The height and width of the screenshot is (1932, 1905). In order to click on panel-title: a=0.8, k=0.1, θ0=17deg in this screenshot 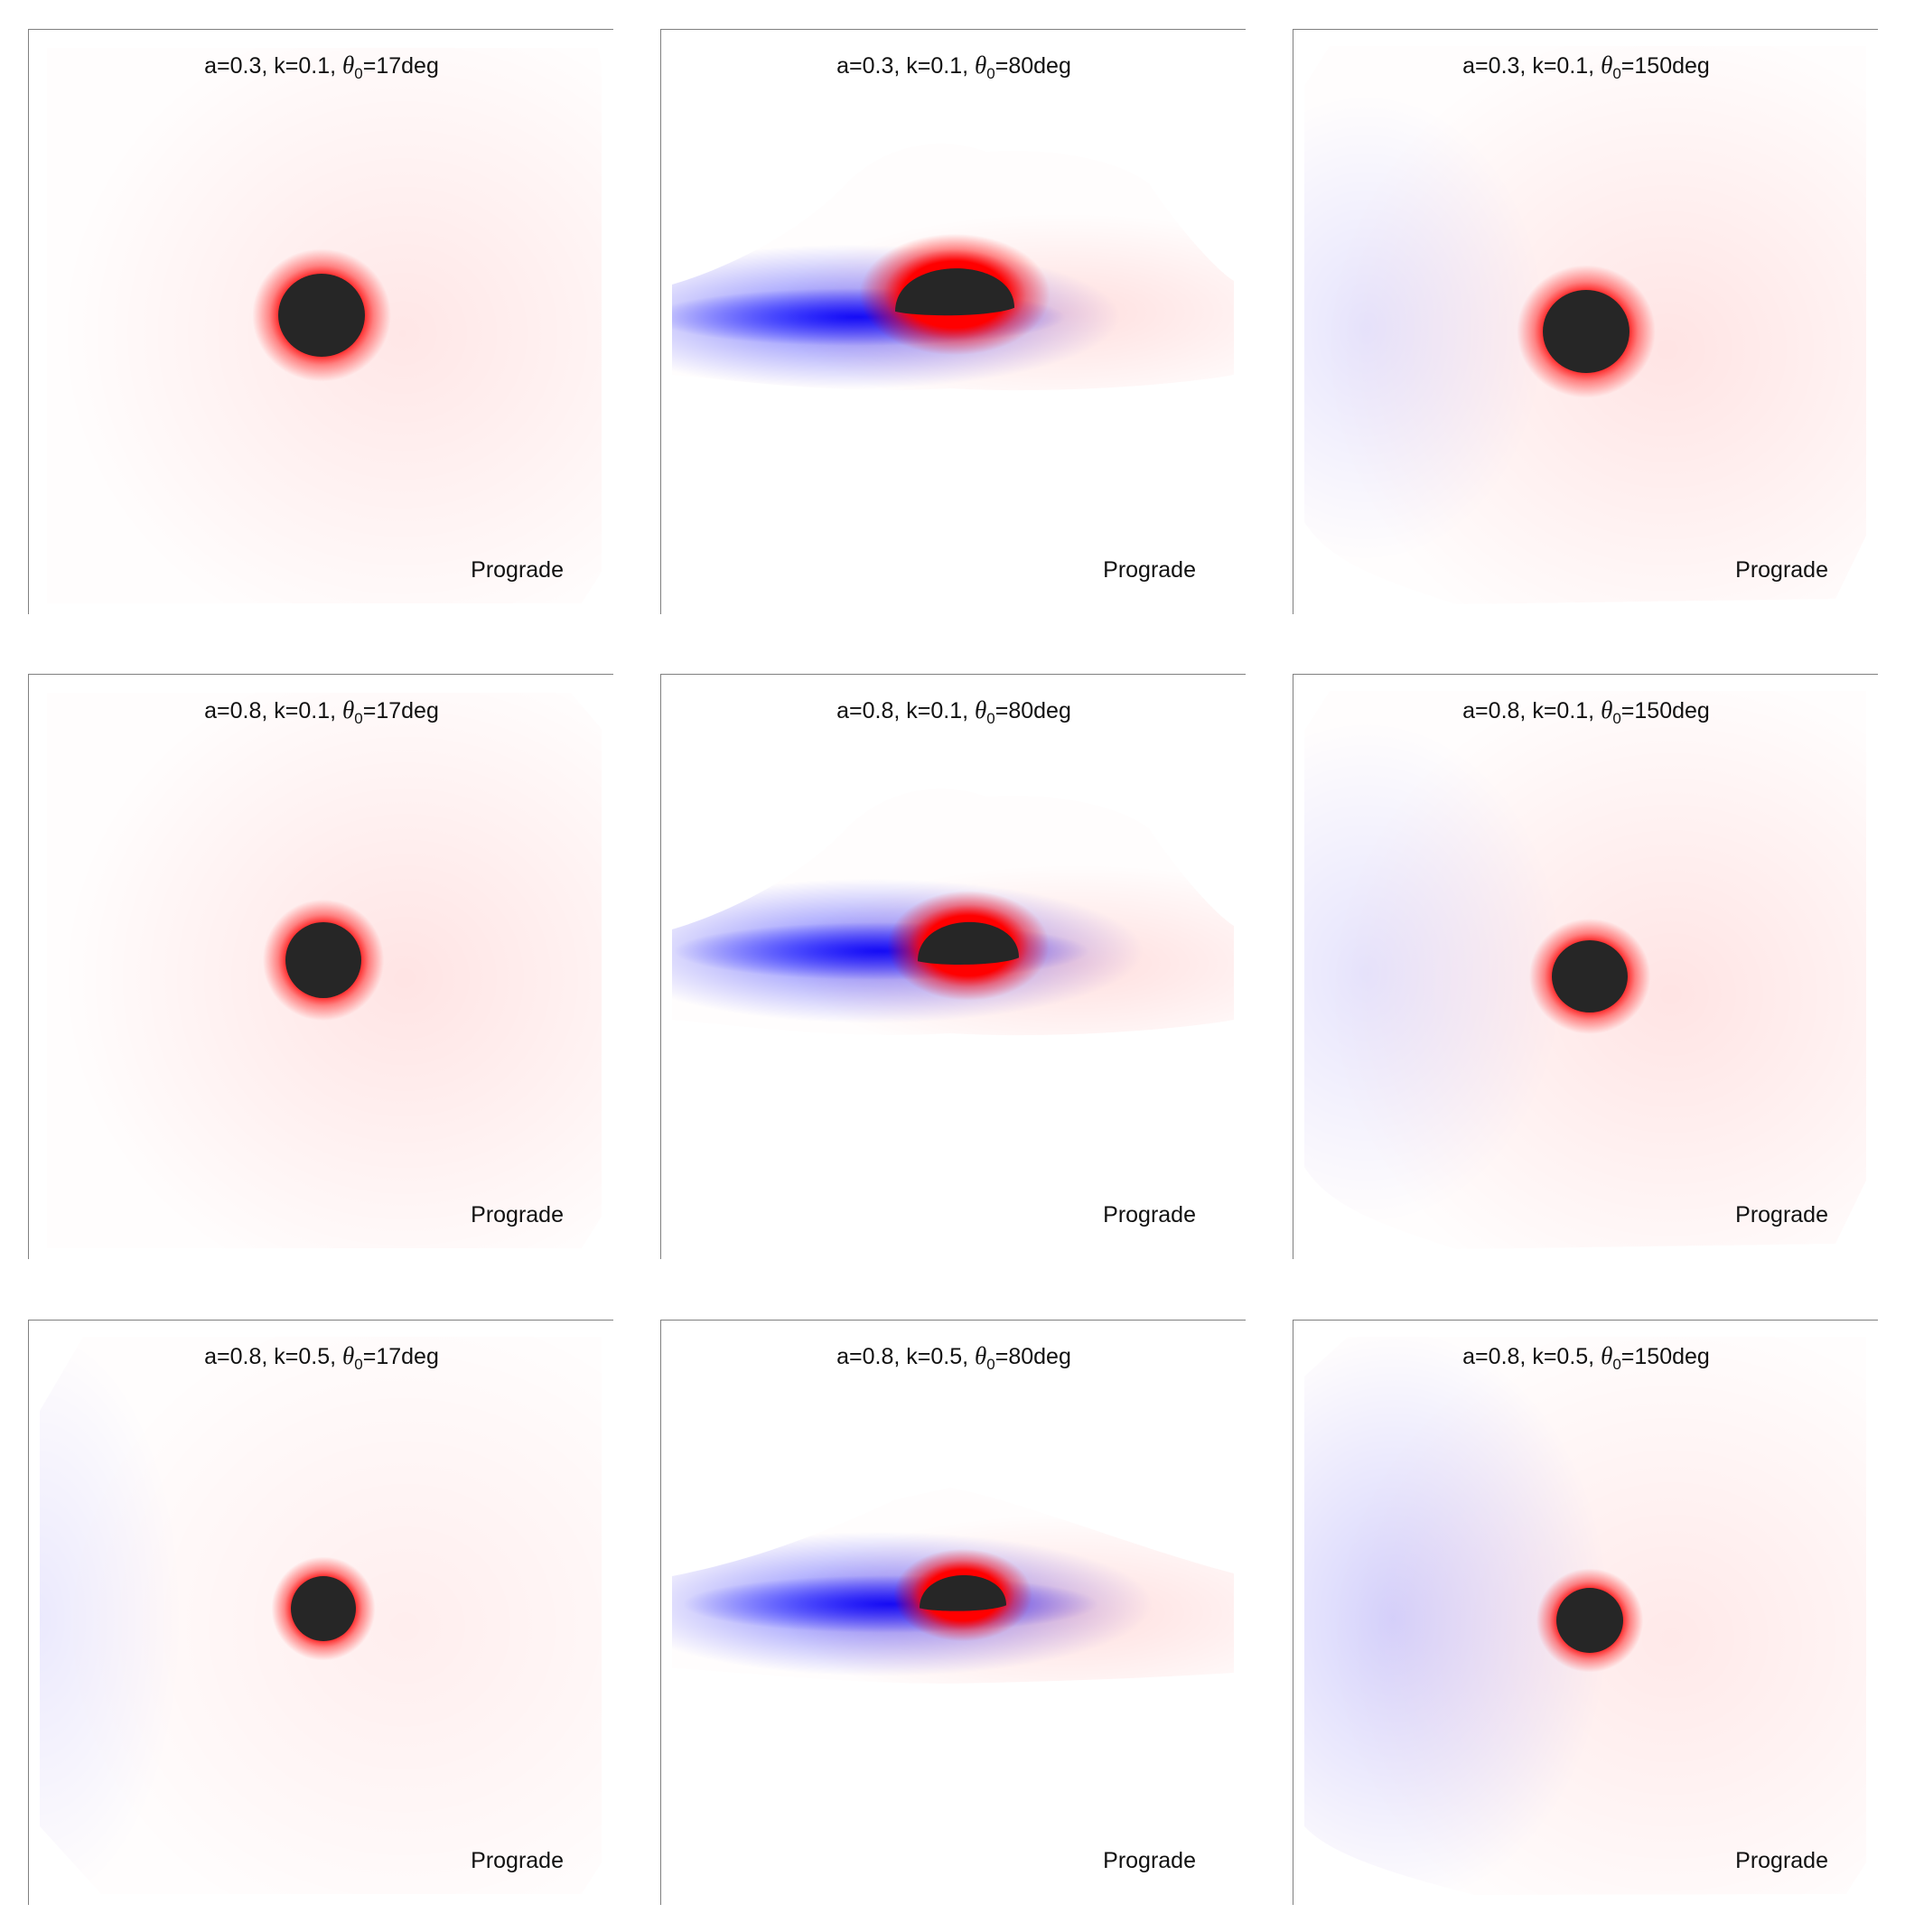, I will do `click(321, 712)`.